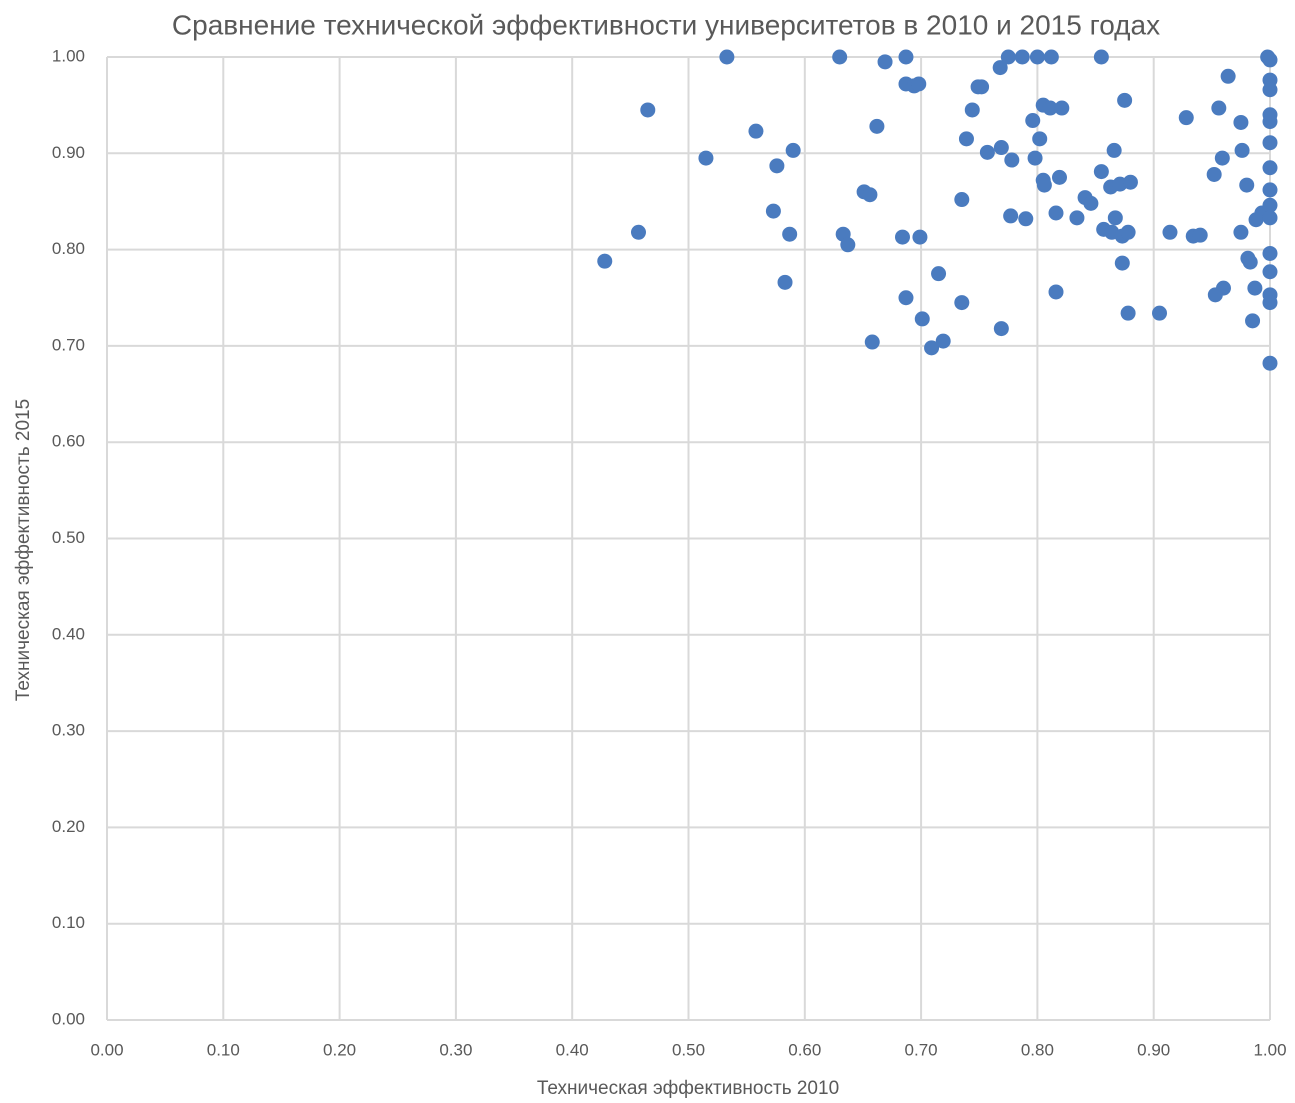  I want to click on x-tick-label: 0.40, so click(572, 1049).